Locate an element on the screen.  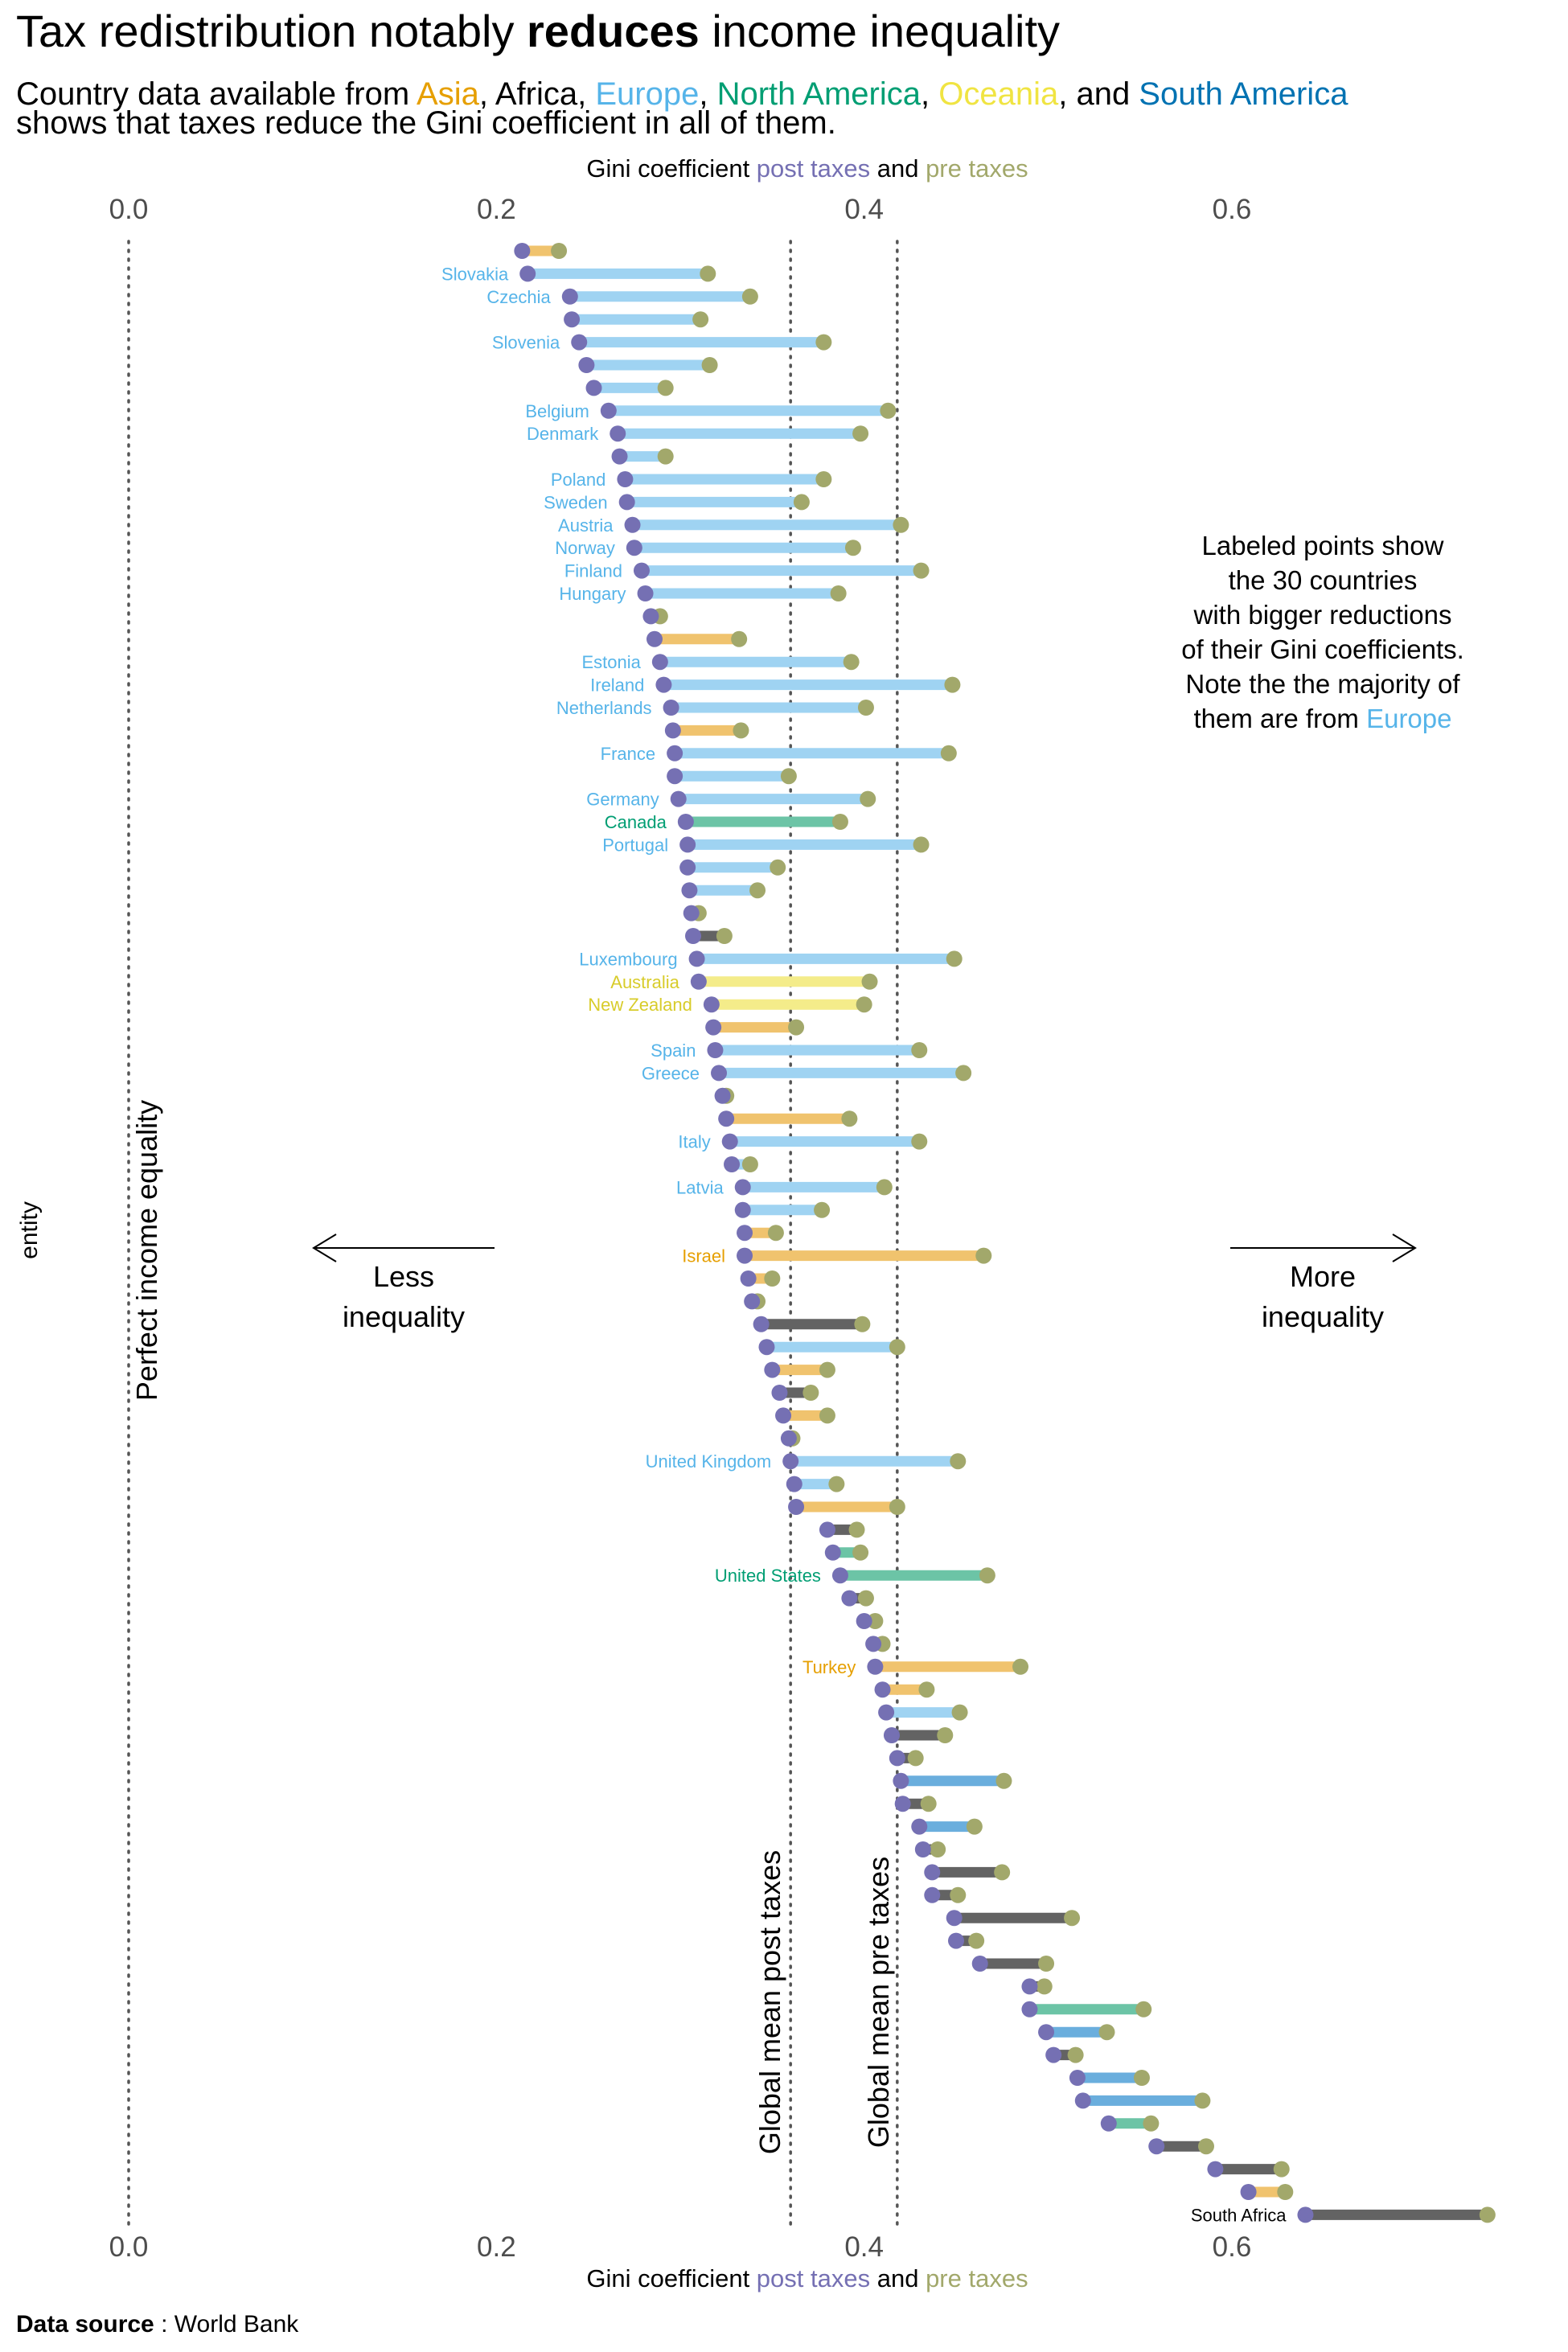
country-label: Poland is located at coordinates (578, 480).